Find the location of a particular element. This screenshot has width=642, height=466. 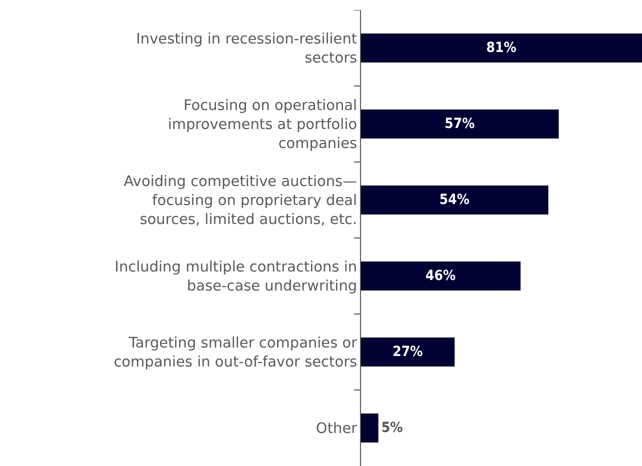

data-label: 81% is located at coordinates (501, 48).